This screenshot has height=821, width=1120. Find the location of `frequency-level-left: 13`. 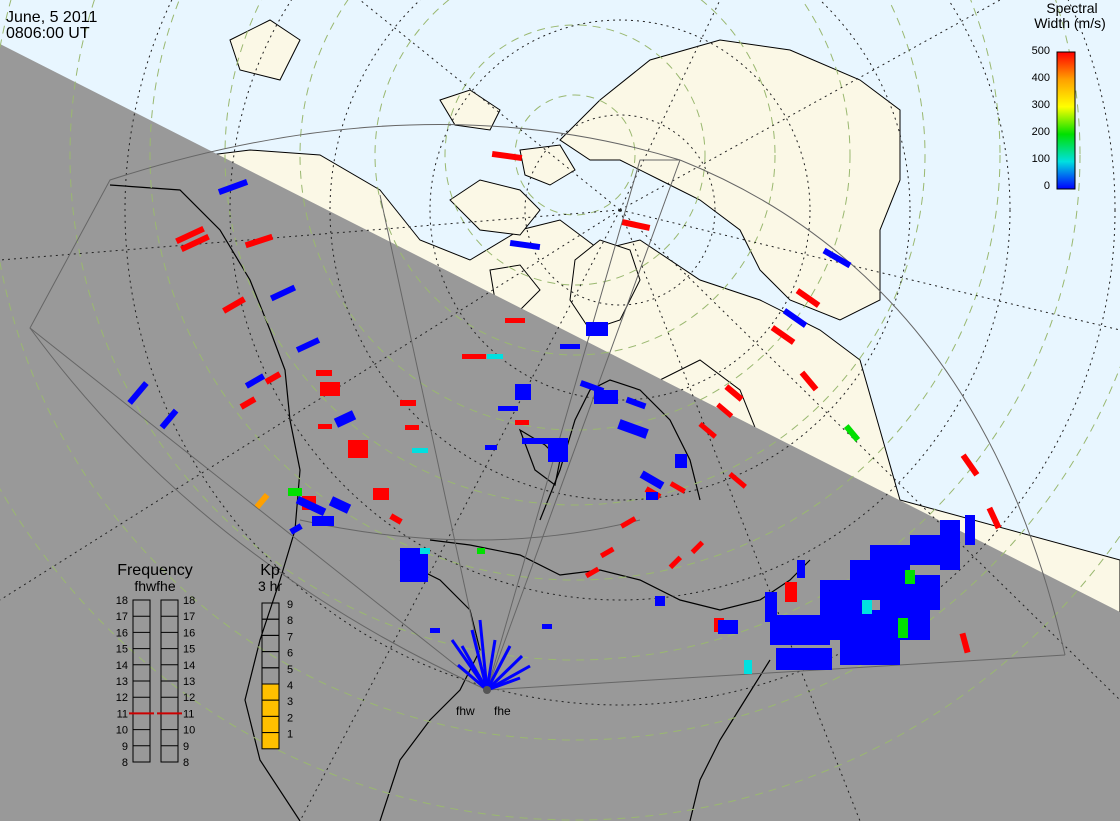

frequency-level-left: 13 is located at coordinates (122, 682).